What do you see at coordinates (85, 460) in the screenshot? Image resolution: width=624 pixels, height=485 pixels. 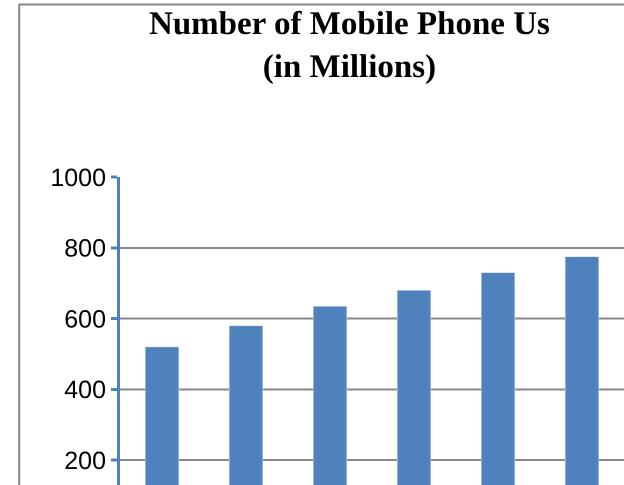 I see `y-tick-label: 200` at bounding box center [85, 460].